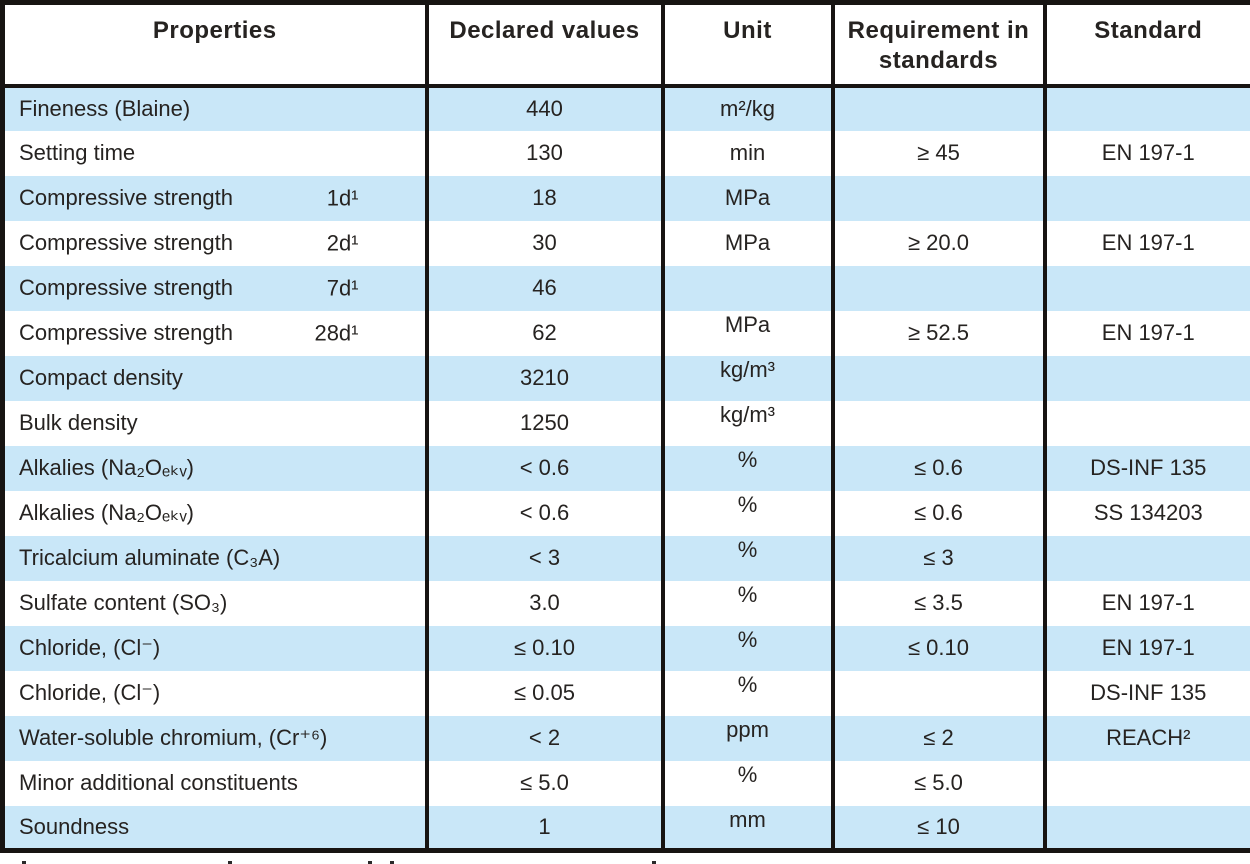 This screenshot has width=1250, height=864. Describe the element at coordinates (214, 153) in the screenshot. I see `property-cell: Setting time` at that location.